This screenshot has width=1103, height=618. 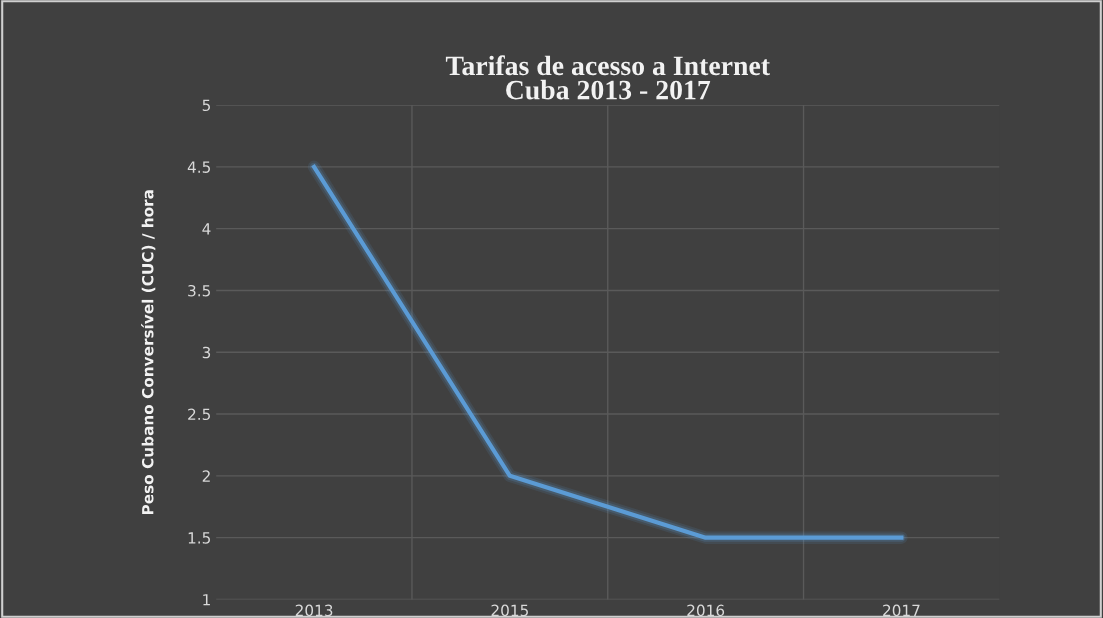 What do you see at coordinates (206, 352) in the screenshot?
I see `y-tick-label: 3` at bounding box center [206, 352].